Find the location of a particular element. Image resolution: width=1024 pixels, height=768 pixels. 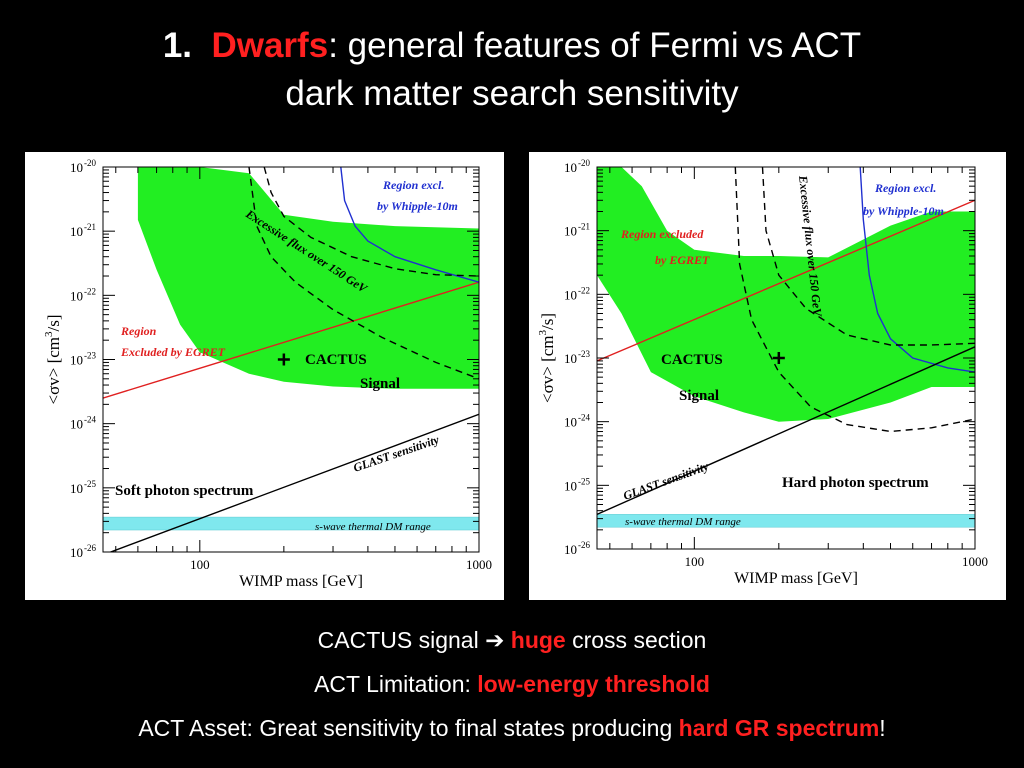

bullet-2: ACT Limitation: low-energy threshold is located at coordinates (512, 684).